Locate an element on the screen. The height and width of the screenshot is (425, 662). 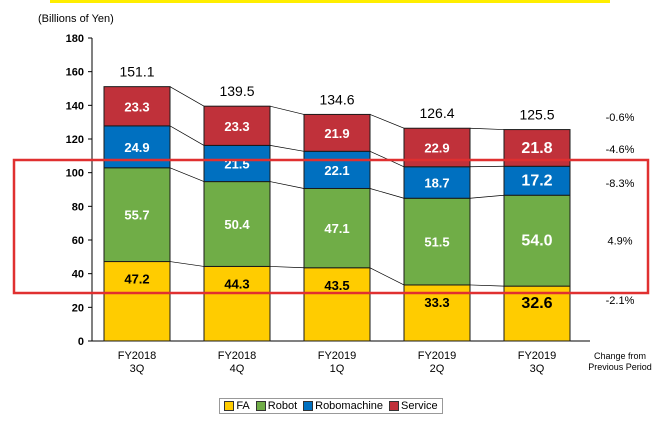
data-label-robot: 54.0 is located at coordinates (536, 241).